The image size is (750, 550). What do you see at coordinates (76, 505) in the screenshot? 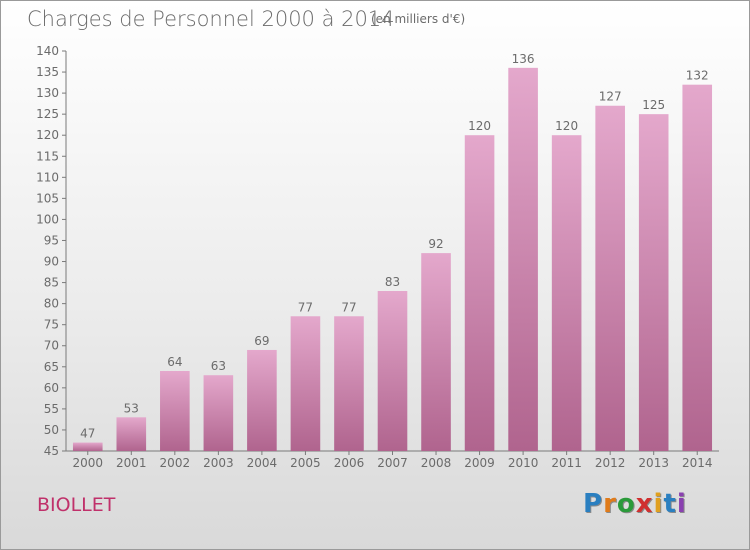
I see `commune-name: BIOLLET` at bounding box center [76, 505].